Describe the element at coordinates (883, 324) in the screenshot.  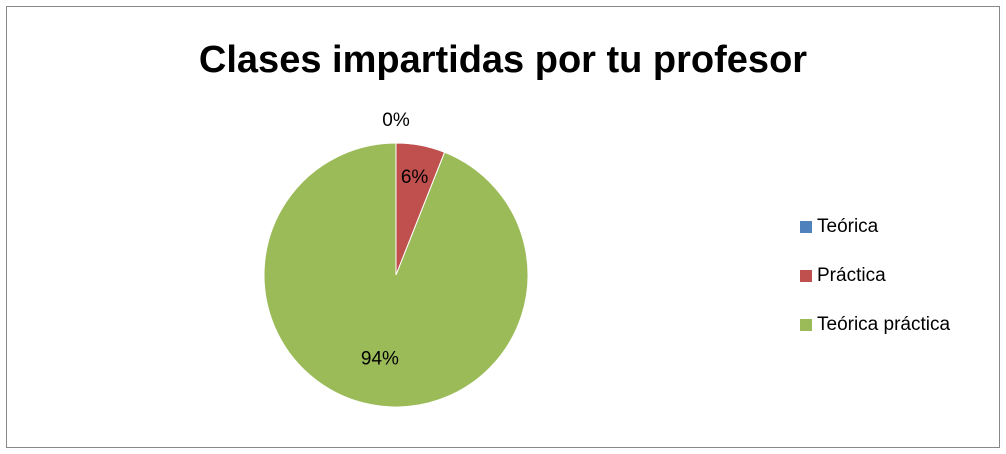
I see `legend-label: Teórica práctica` at that location.